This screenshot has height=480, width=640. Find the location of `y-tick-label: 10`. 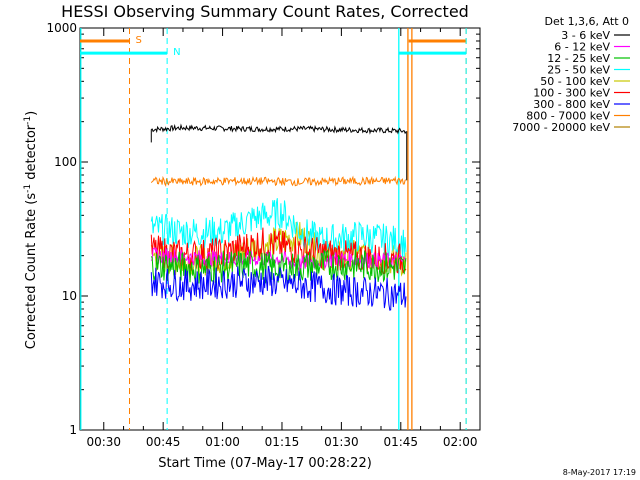

y-tick-label: 10 is located at coordinates (69, 296).